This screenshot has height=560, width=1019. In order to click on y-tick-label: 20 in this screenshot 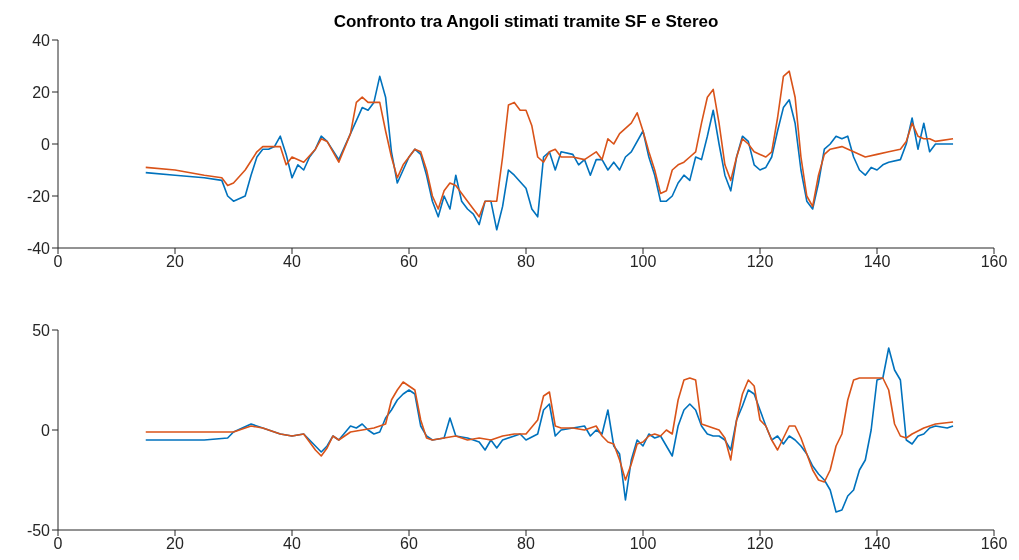, I will do `click(41, 92)`.